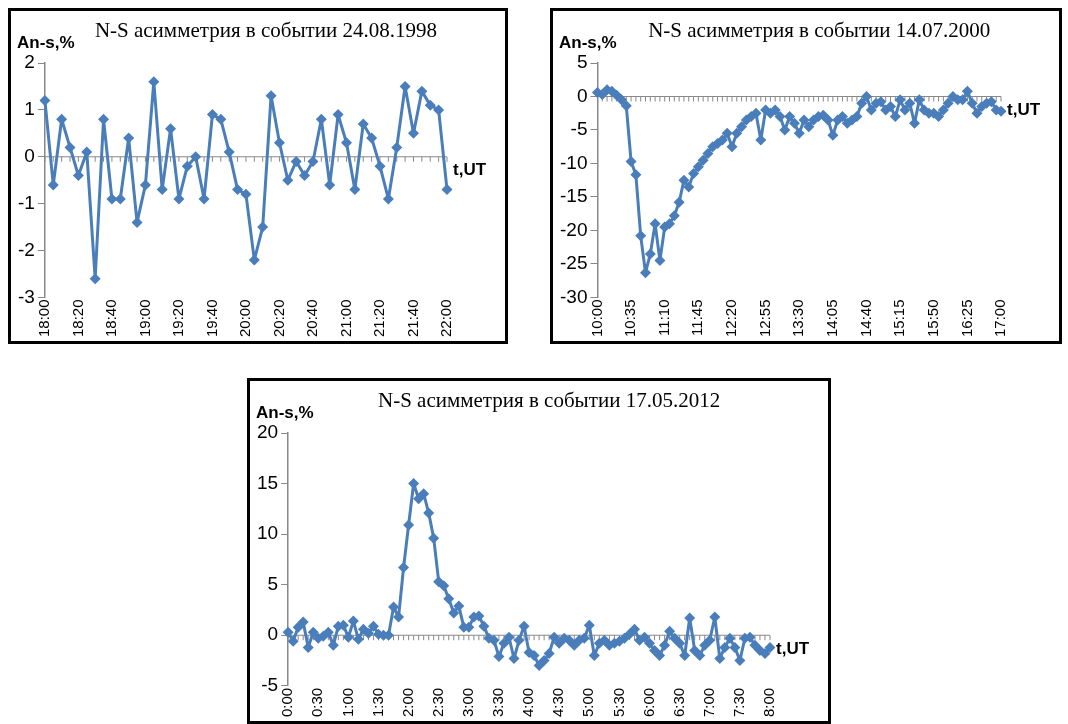 This screenshot has height=724, width=1068. I want to click on x-tick-label: 11:45, so click(697, 317).